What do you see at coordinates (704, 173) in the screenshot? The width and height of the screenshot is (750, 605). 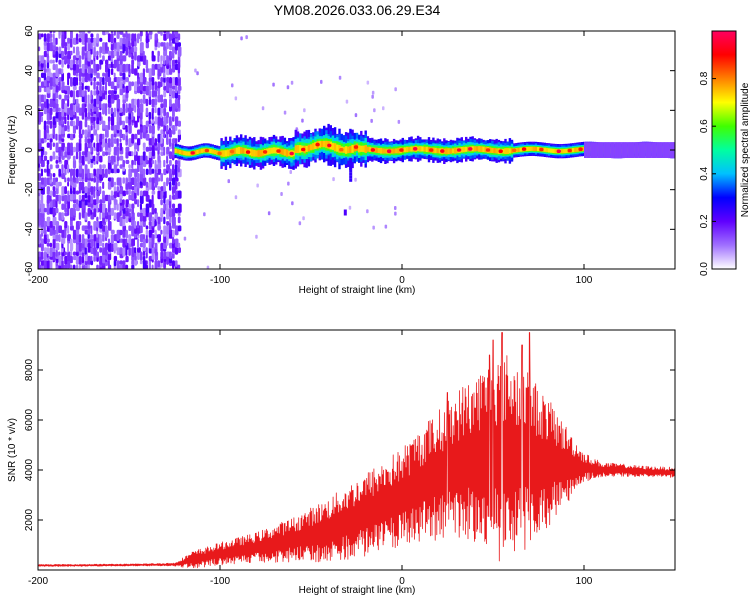 I see `colorbar-tick-label: 0.4` at bounding box center [704, 173].